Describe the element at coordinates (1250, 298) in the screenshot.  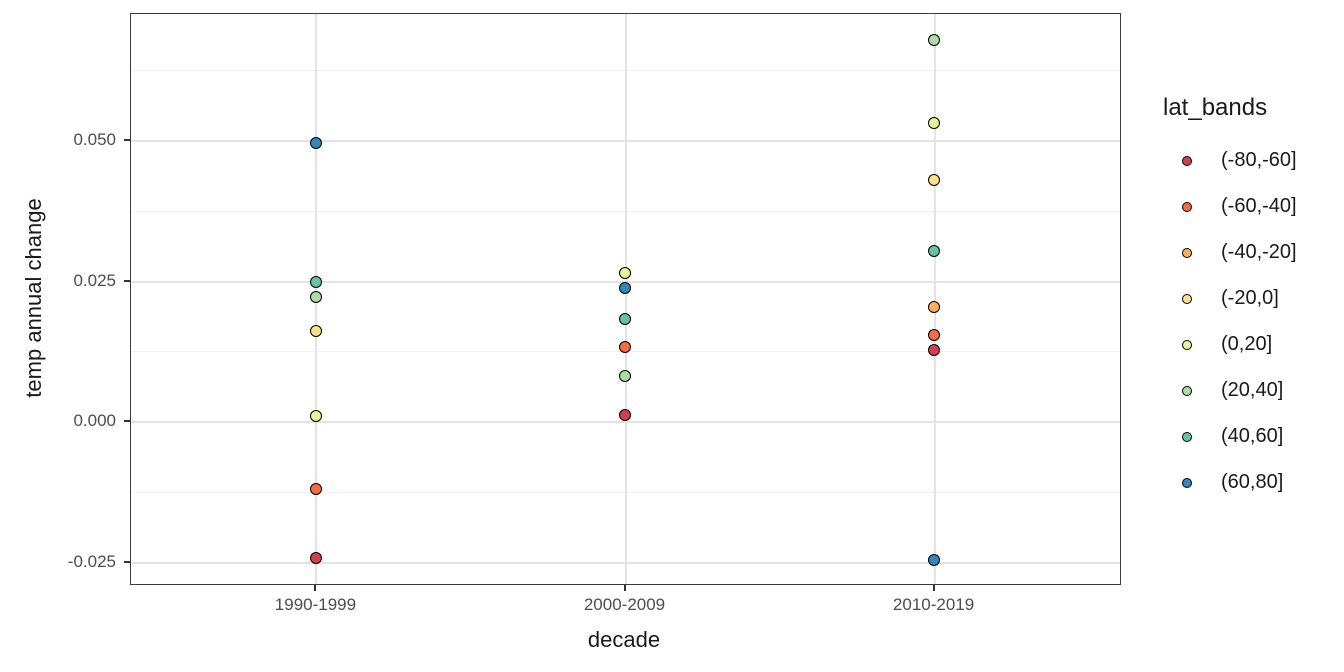
I see `legend-label: (-20,0]` at that location.